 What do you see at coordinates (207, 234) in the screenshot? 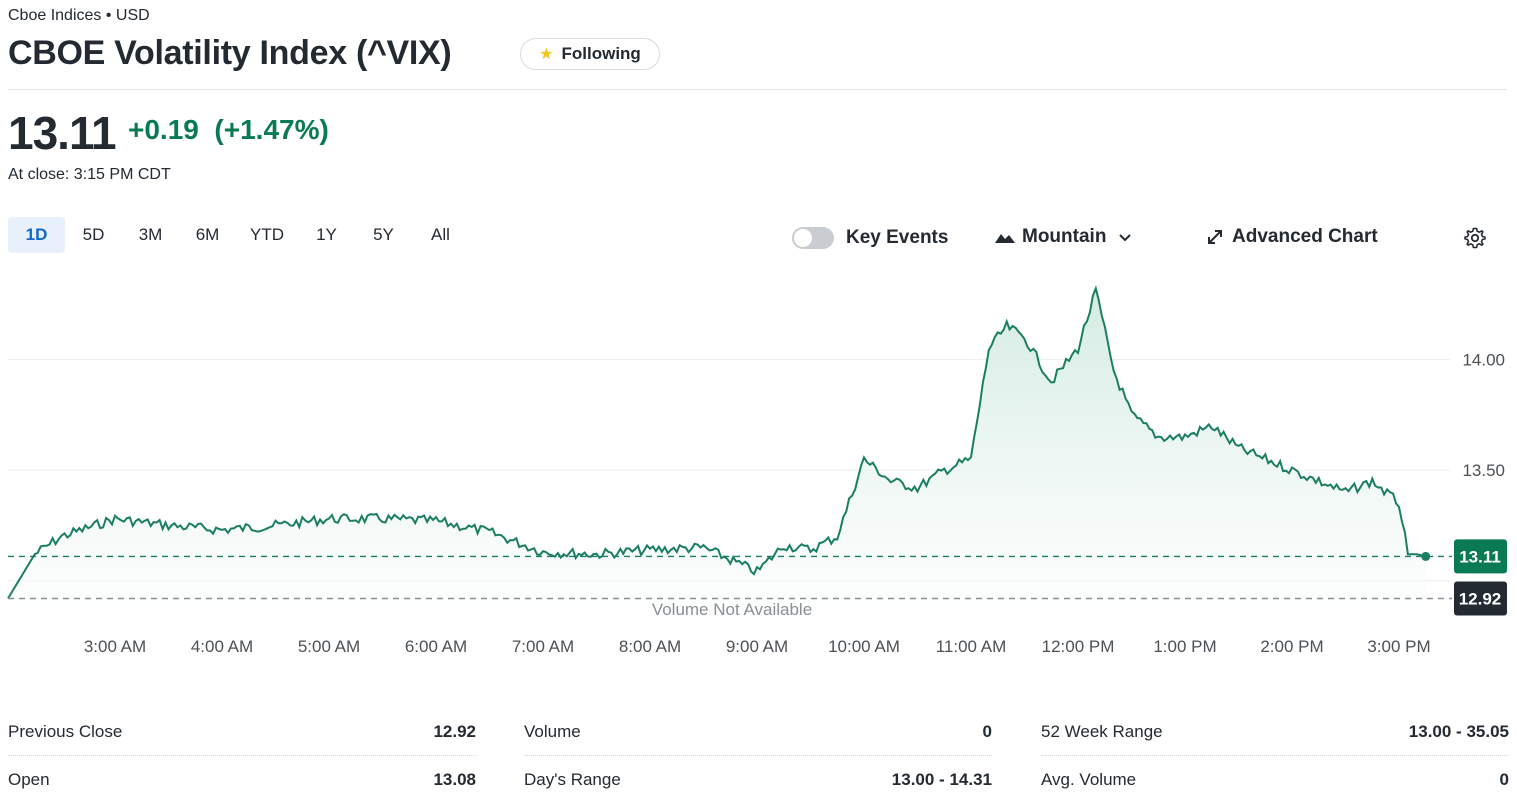
I see `range-tab-6m: 6M` at bounding box center [207, 234].